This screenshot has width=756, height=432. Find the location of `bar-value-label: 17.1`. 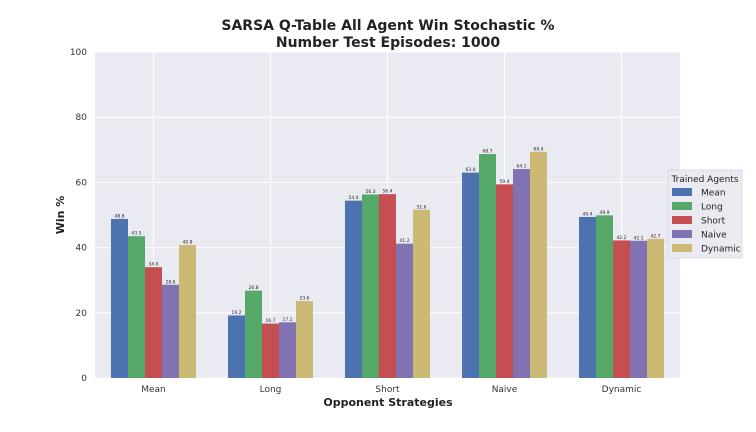

bar-value-label: 17.1 is located at coordinates (287, 320).